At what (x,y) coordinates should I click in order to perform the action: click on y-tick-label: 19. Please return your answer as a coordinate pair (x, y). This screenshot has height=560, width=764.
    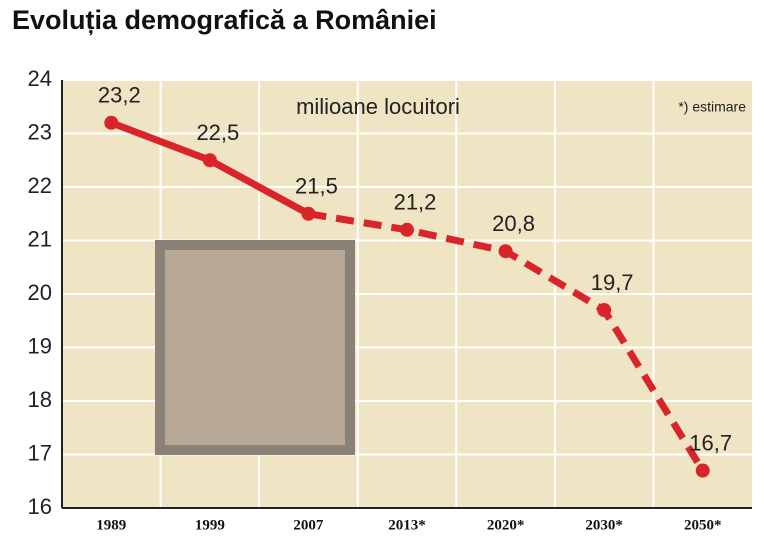
    Looking at the image, I should click on (40, 345).